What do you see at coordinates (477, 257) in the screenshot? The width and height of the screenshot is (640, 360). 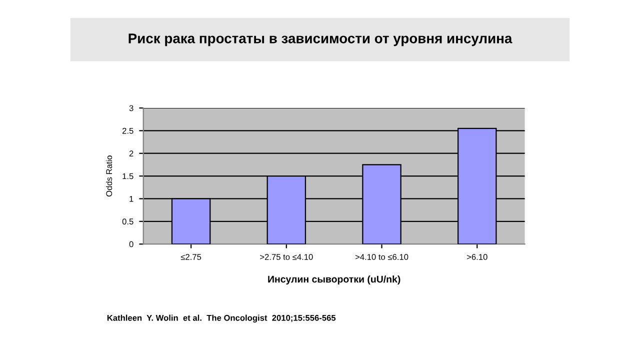 I see `x-tick-label: >6.10` at bounding box center [477, 257].